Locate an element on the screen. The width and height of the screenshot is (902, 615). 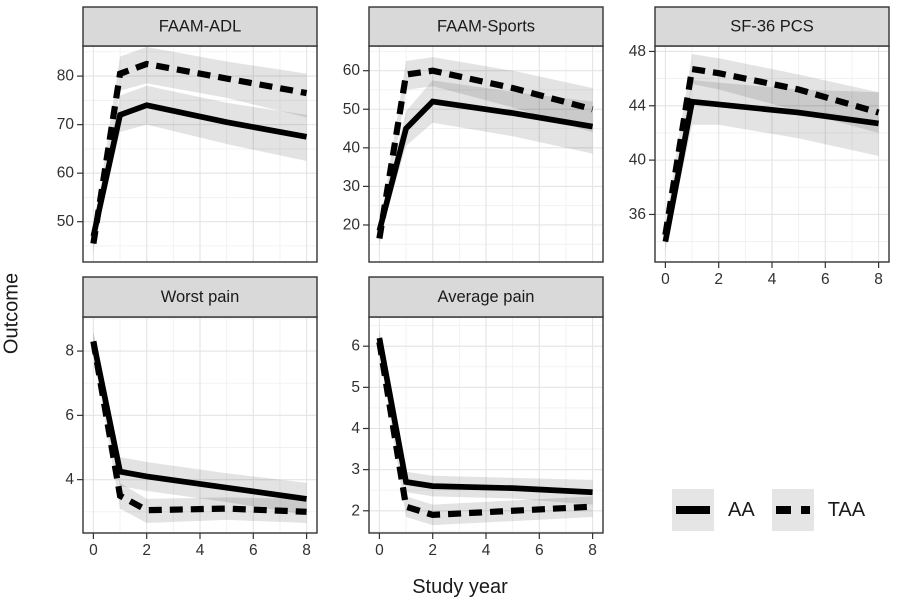
y-tick-label: 2 is located at coordinates (355, 510).